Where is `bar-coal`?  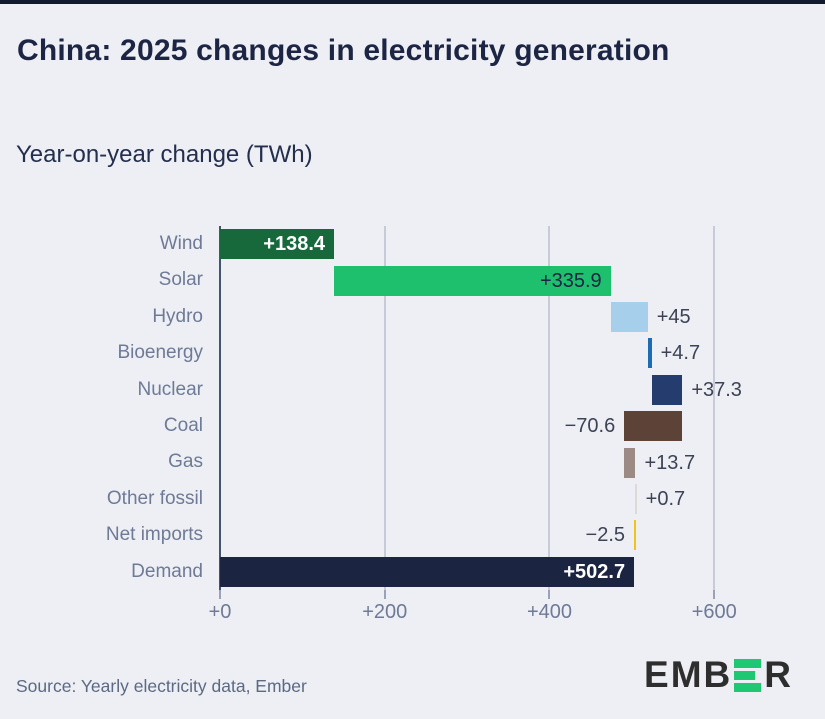 bar-coal is located at coordinates (653, 426).